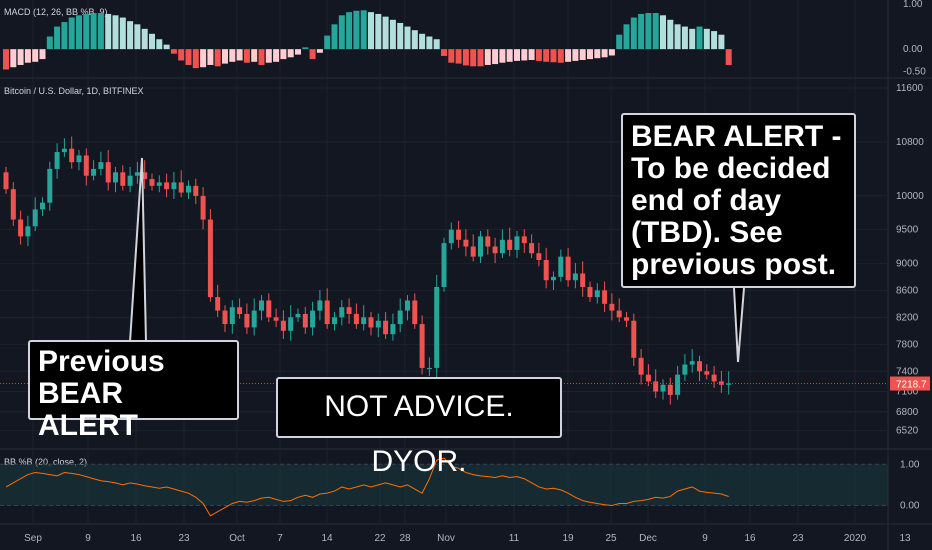  What do you see at coordinates (419, 434) in the screenshot?
I see `callout-disclaimer-text: NOT ADVICE. DYOR.` at bounding box center [419, 434].